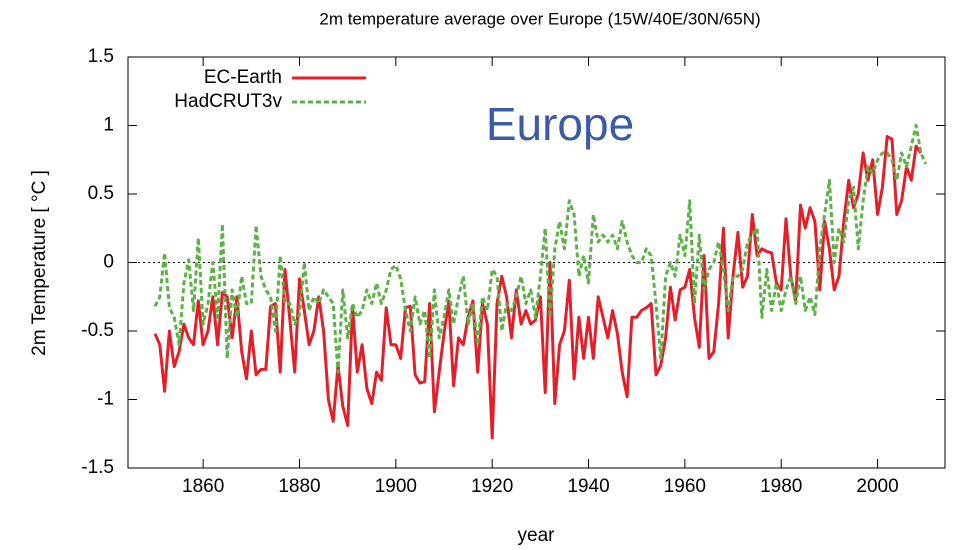 Image resolution: width=956 pixels, height=550 pixels. I want to click on x-tick-label: 1900, so click(396, 486).